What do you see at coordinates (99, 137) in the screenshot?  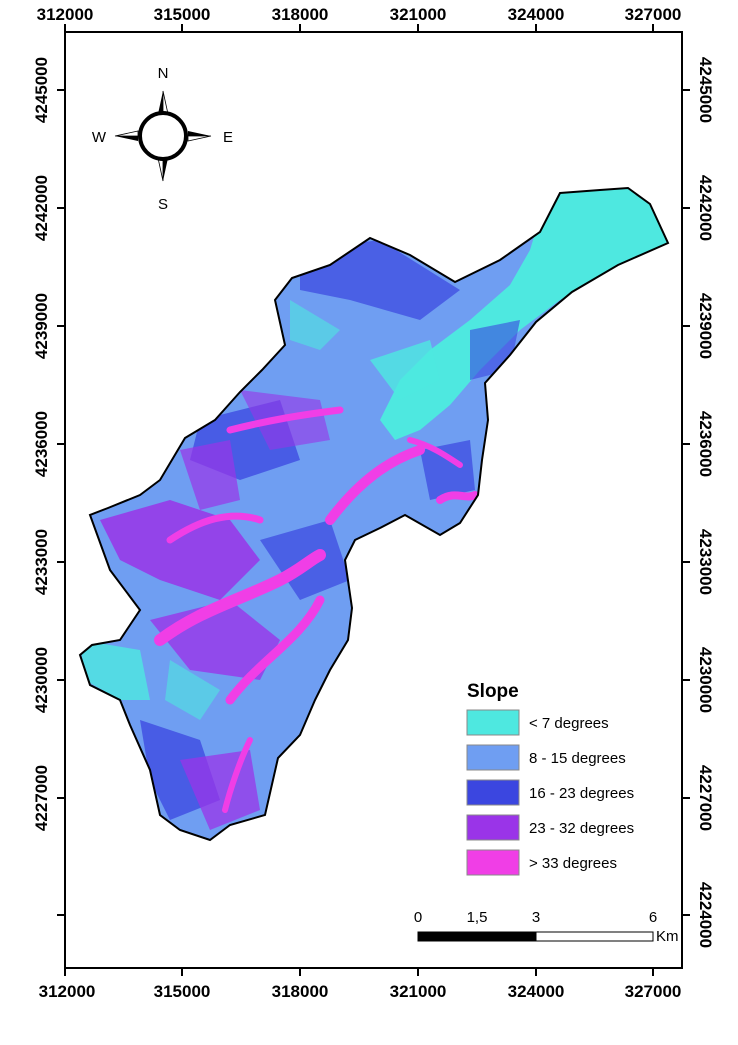 I see `compass-west-label: W` at bounding box center [99, 137].